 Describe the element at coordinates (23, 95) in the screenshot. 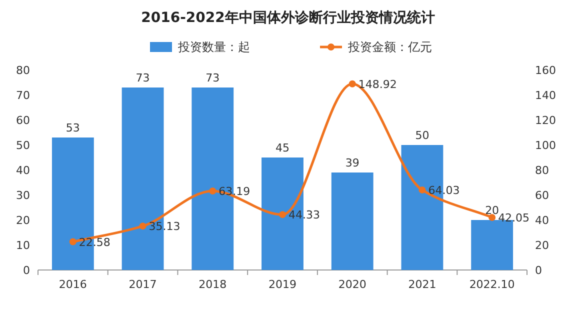

I see `y-tick-label: 70` at that location.